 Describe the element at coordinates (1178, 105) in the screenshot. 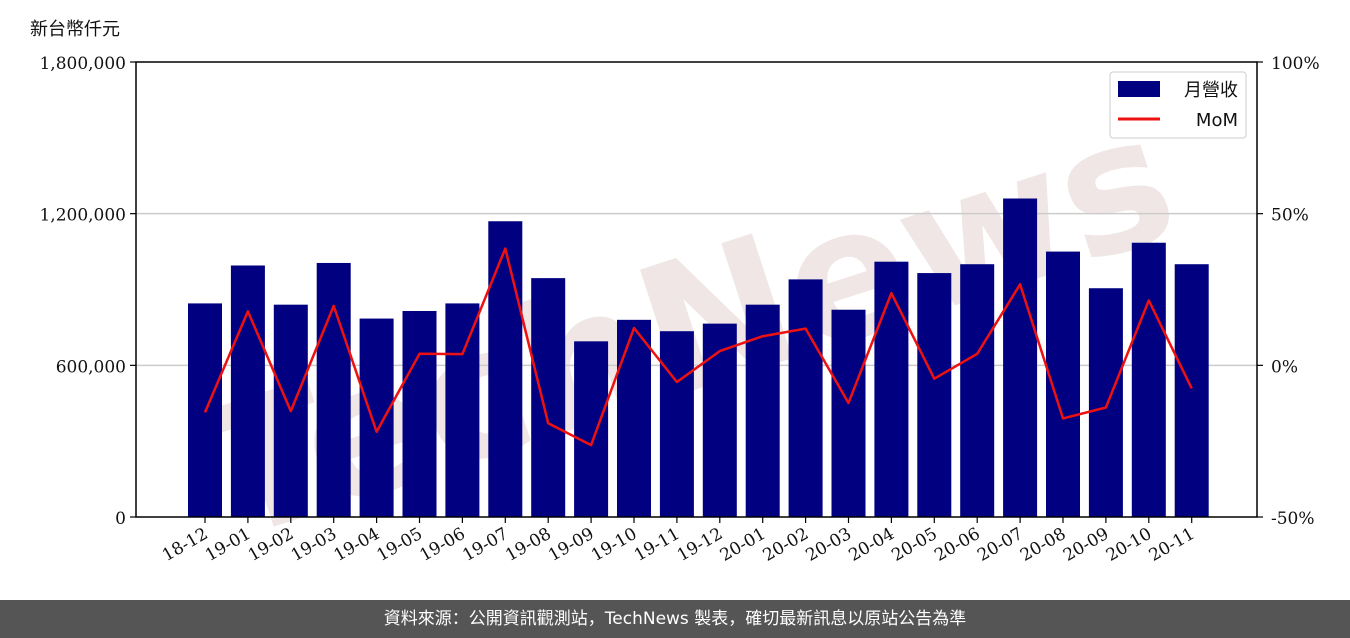

I see `legend: 月營收 MoM` at that location.